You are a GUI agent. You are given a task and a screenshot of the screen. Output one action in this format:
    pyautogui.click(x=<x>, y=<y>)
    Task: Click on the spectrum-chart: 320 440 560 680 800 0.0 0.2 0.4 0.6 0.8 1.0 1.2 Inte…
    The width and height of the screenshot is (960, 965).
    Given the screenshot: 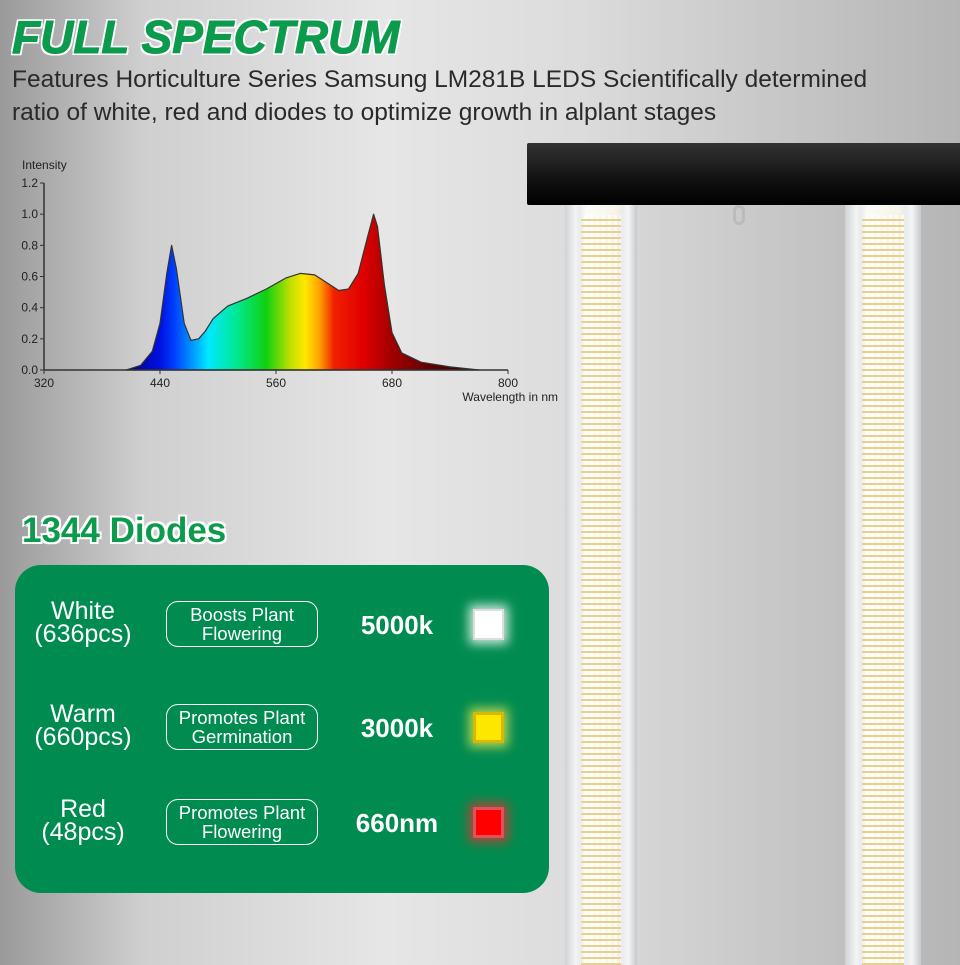 What is the action you would take?
    pyautogui.click(x=289, y=281)
    